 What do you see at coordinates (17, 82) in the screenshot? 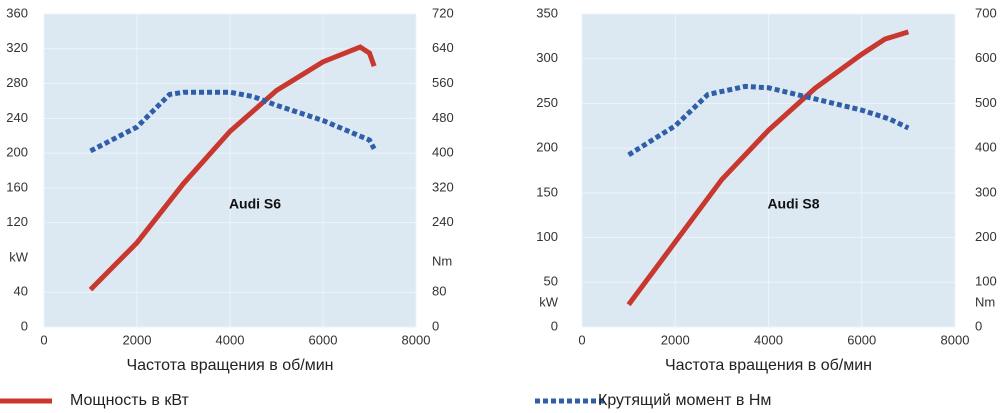
I see `y-tick-label: 280` at bounding box center [17, 82].